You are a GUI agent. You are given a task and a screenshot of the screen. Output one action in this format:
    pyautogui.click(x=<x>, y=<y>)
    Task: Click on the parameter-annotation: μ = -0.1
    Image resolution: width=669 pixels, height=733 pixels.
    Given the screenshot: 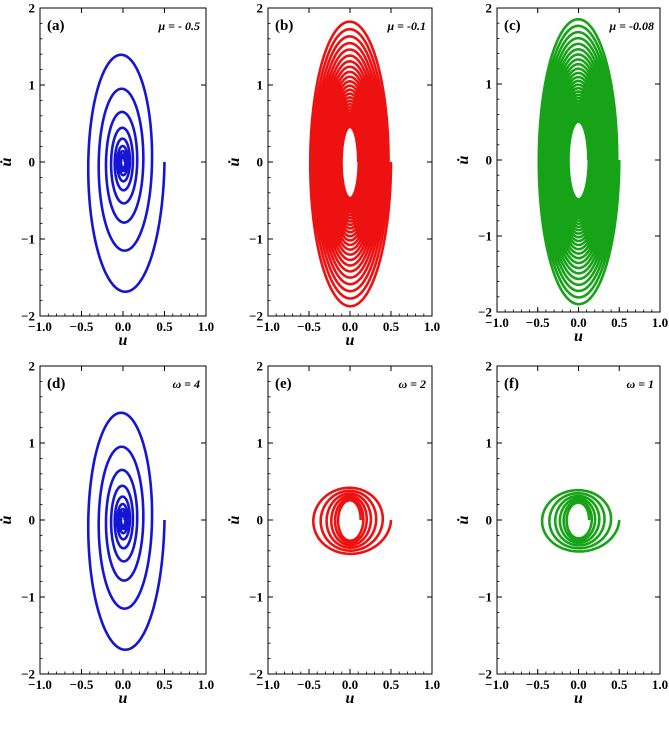 What is the action you would take?
    pyautogui.click(x=406, y=26)
    